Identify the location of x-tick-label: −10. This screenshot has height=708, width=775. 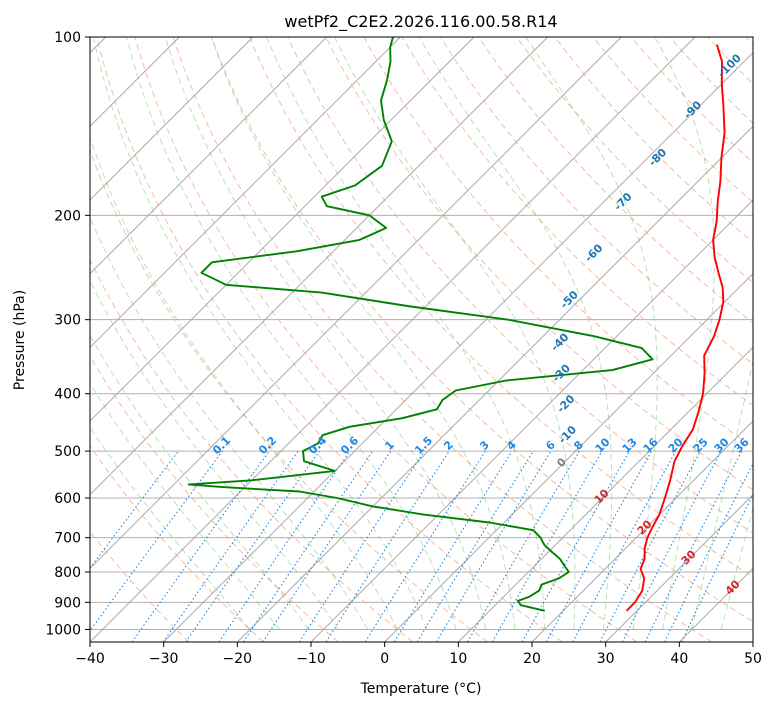
(311, 659).